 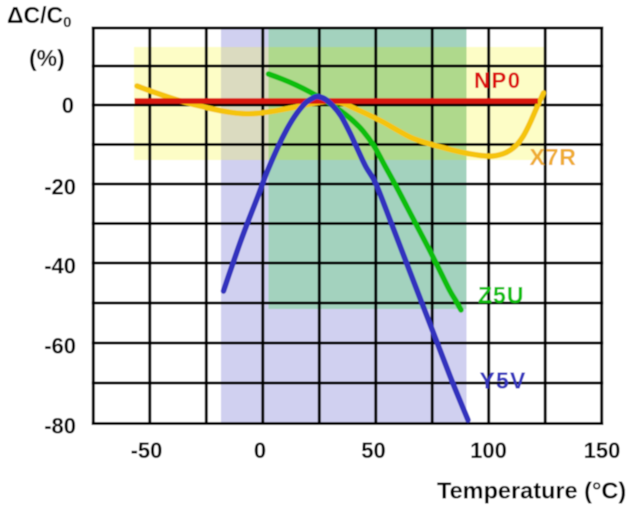 I want to click on svg-text: X7R, so click(x=553, y=157).